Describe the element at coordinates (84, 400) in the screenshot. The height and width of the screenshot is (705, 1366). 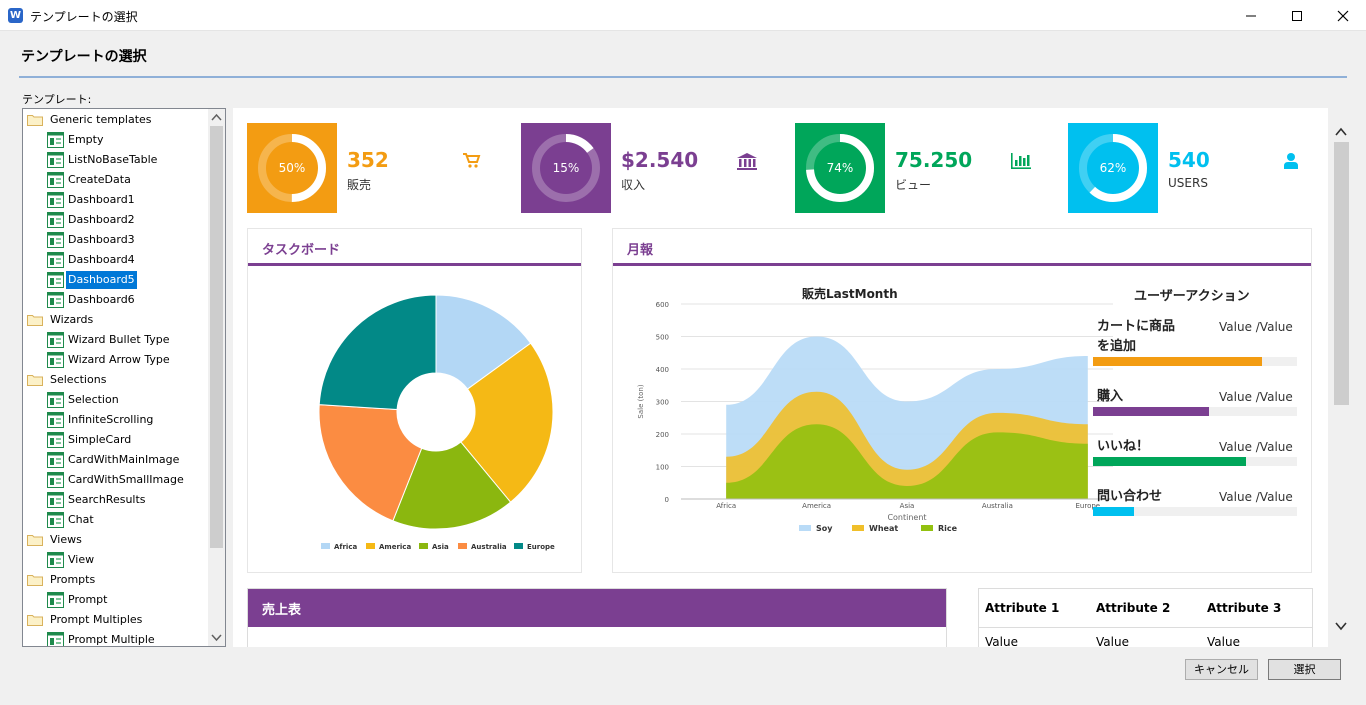
I see `tree-item: Selection` at that location.